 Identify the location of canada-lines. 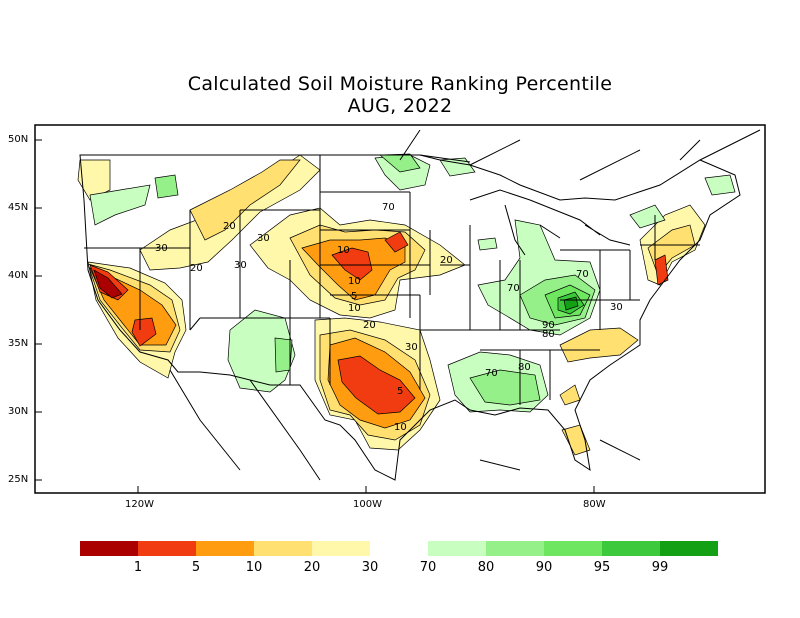
(580, 155).